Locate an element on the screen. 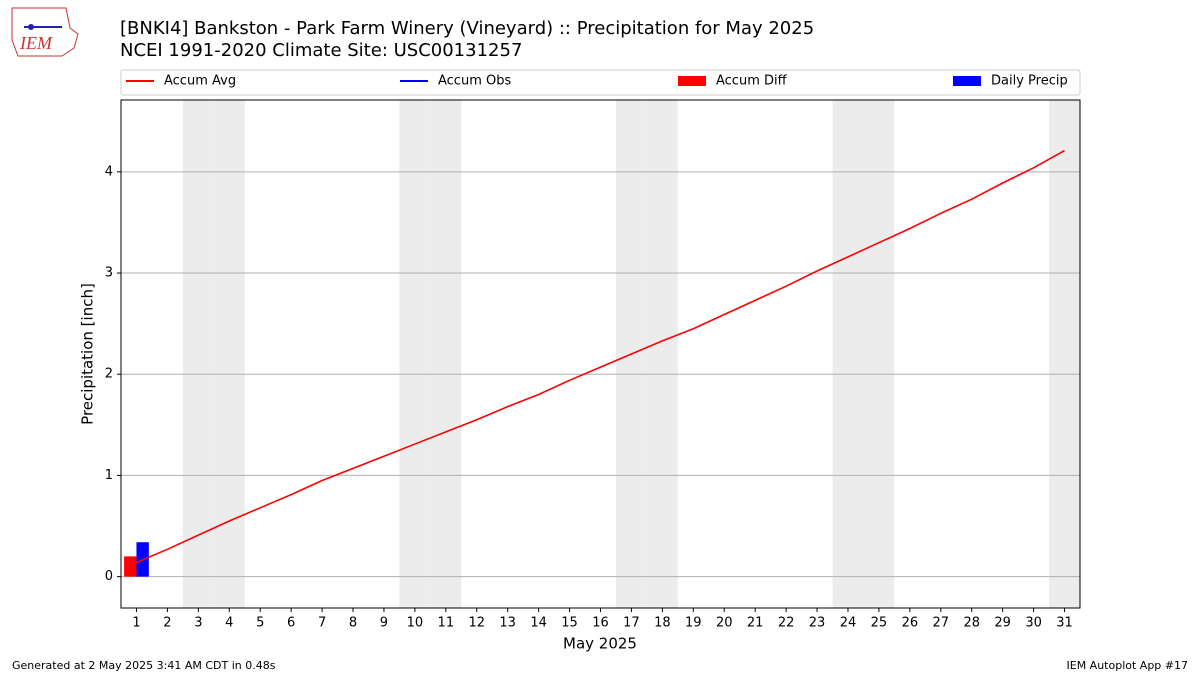 The width and height of the screenshot is (1200, 675). legend-label: Accum Diff is located at coordinates (752, 81).